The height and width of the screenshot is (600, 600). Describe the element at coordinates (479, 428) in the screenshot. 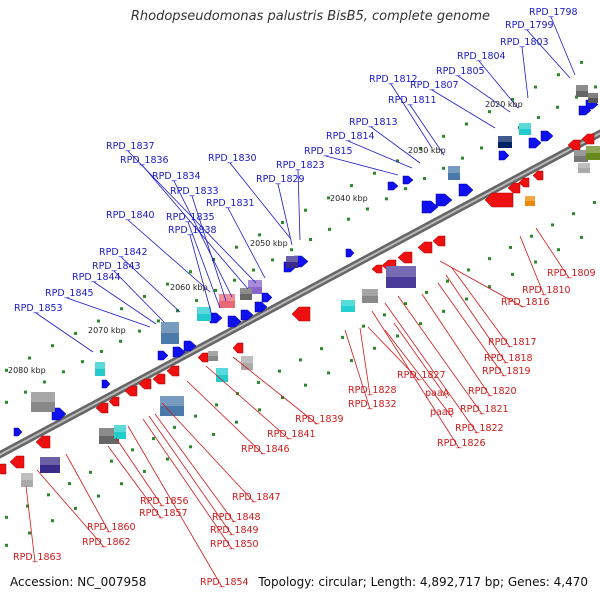

I see `reverse-gene-label: RPD_1822` at that location.